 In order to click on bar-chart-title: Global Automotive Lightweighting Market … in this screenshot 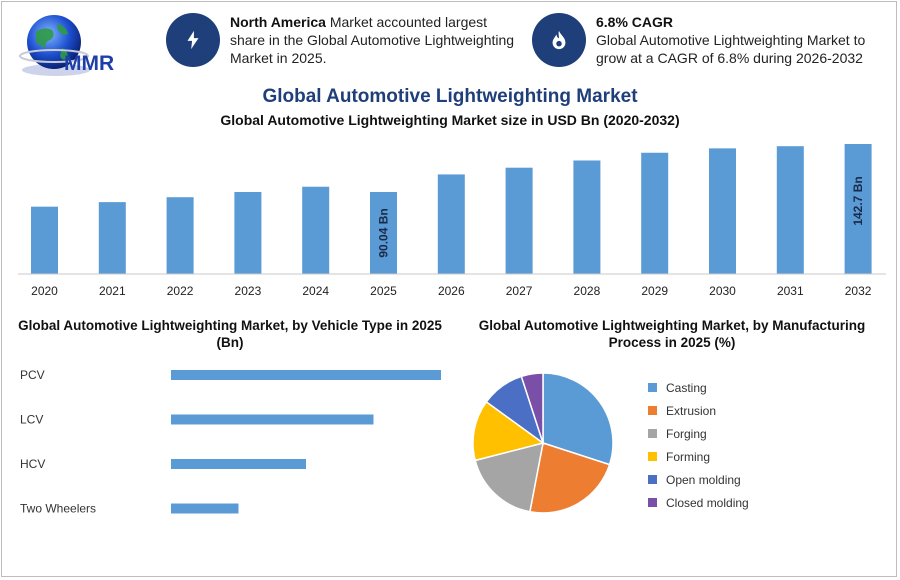, I will do `click(450, 120)`.